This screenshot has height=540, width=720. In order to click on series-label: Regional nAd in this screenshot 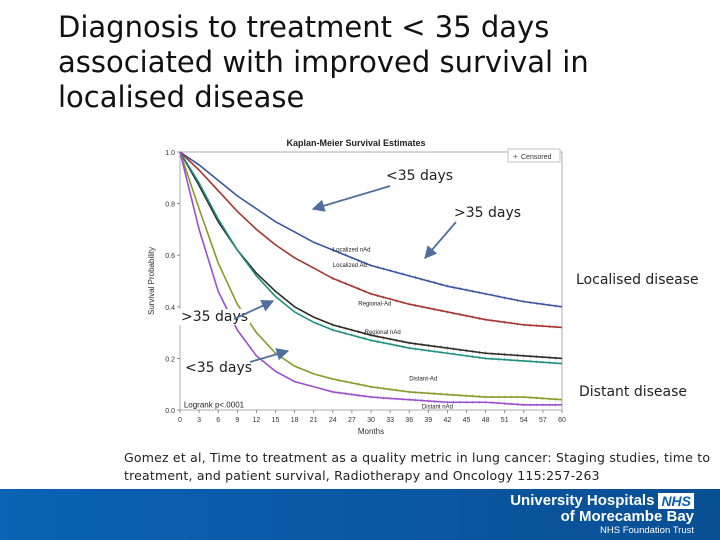, I will do `click(383, 333)`.